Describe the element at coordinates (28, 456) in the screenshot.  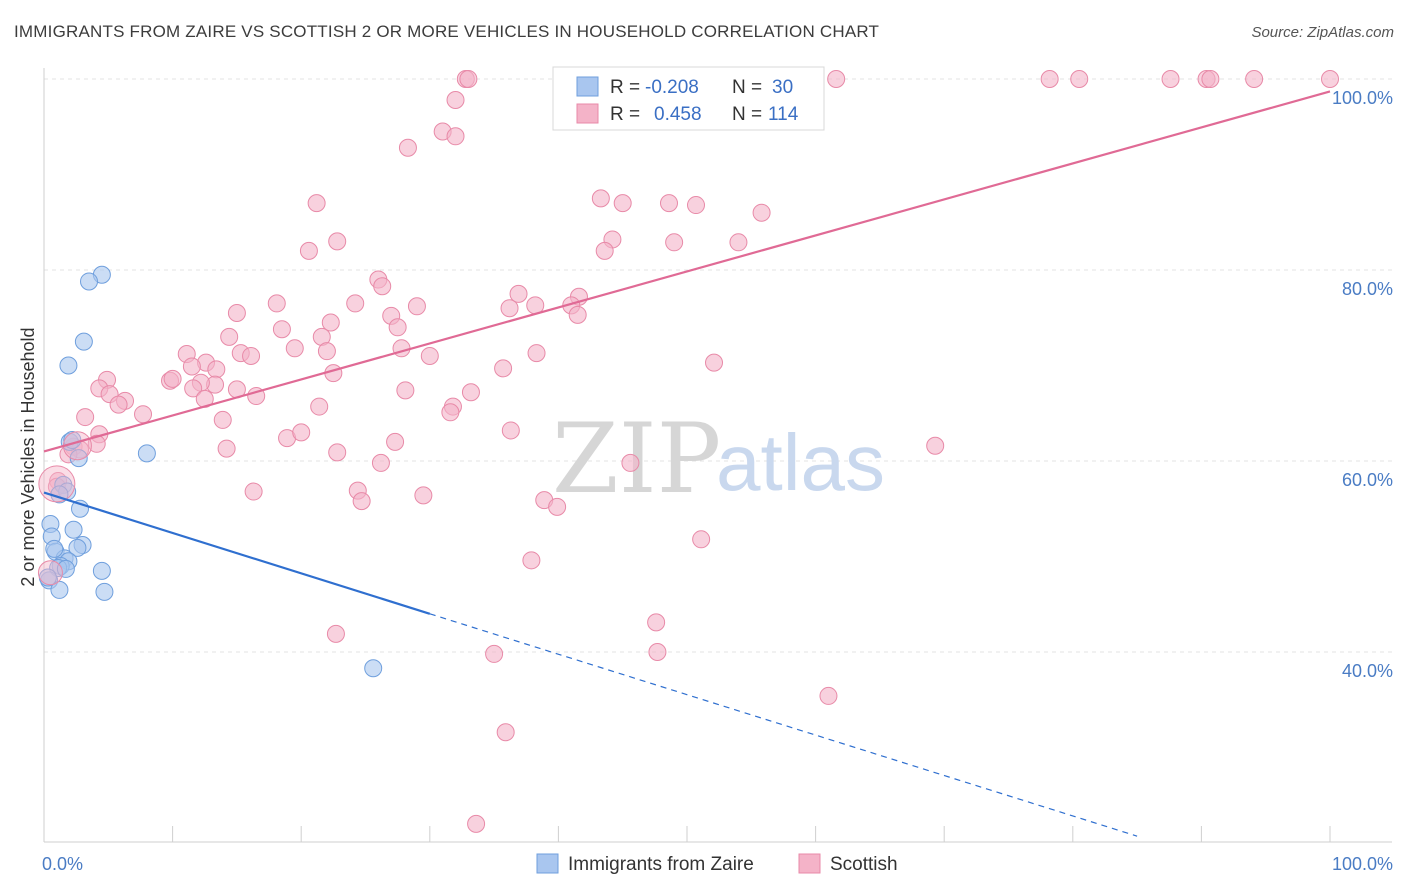
I see `y-axis-title: 2 or more Vehicles in Household` at that location.